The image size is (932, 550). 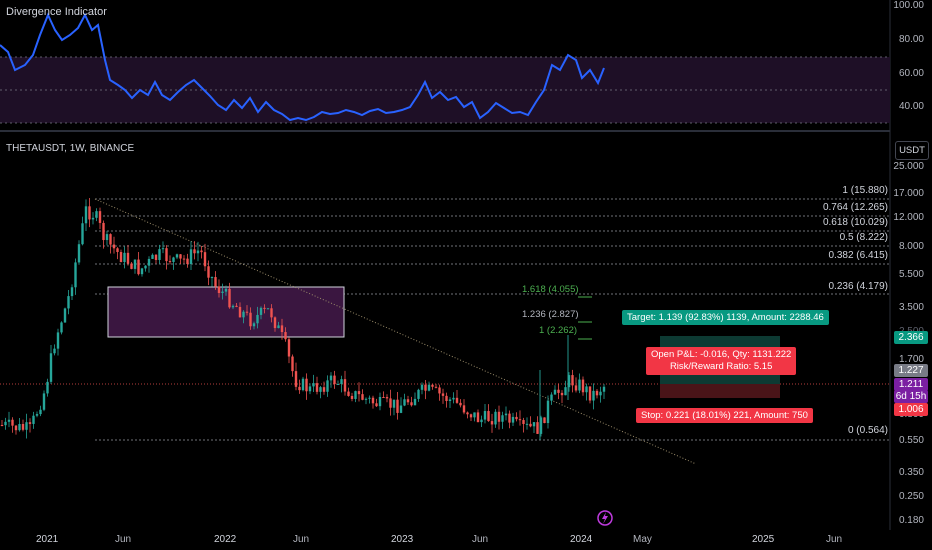 What do you see at coordinates (911, 106) in the screenshot?
I see `rsi-level-40: 40.00` at bounding box center [911, 106].